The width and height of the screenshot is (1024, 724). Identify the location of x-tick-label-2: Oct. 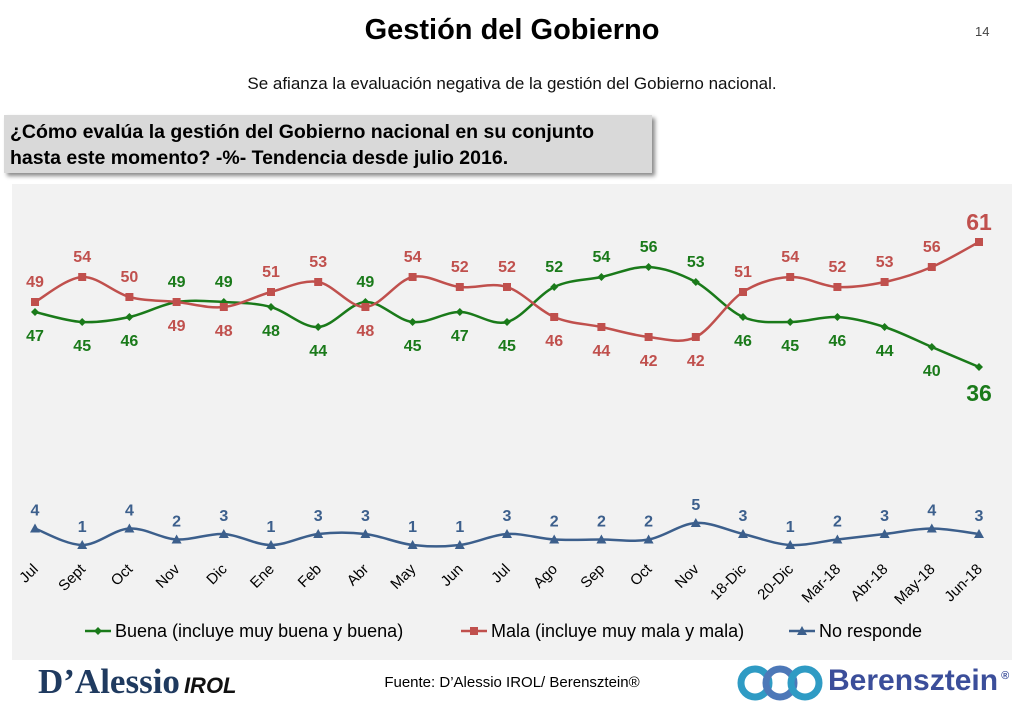
(122, 574).